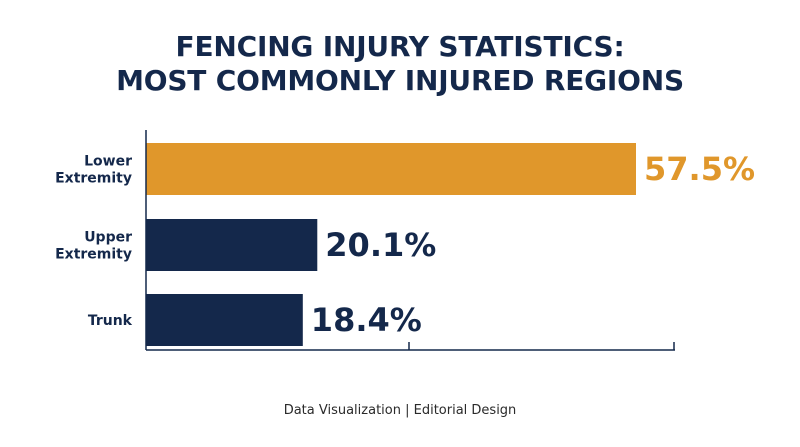 This screenshot has height=447, width=800. Describe the element at coordinates (380, 245) in the screenshot. I see `value-label-1: 20.1%` at that location.